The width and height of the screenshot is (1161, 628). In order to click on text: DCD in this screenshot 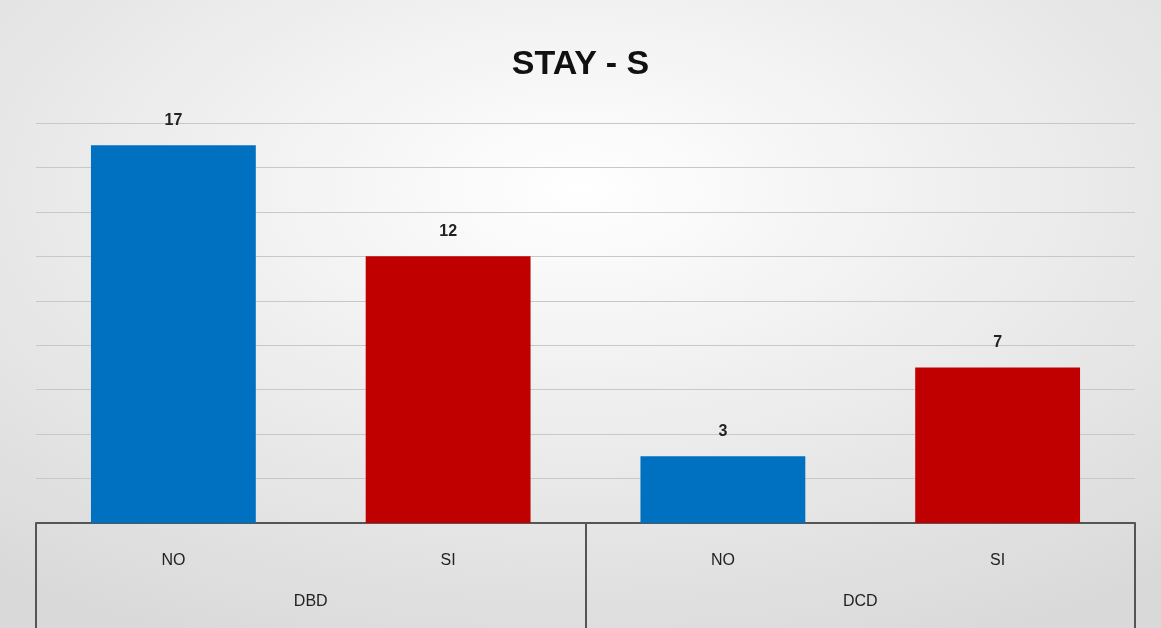, I will do `click(860, 600)`.